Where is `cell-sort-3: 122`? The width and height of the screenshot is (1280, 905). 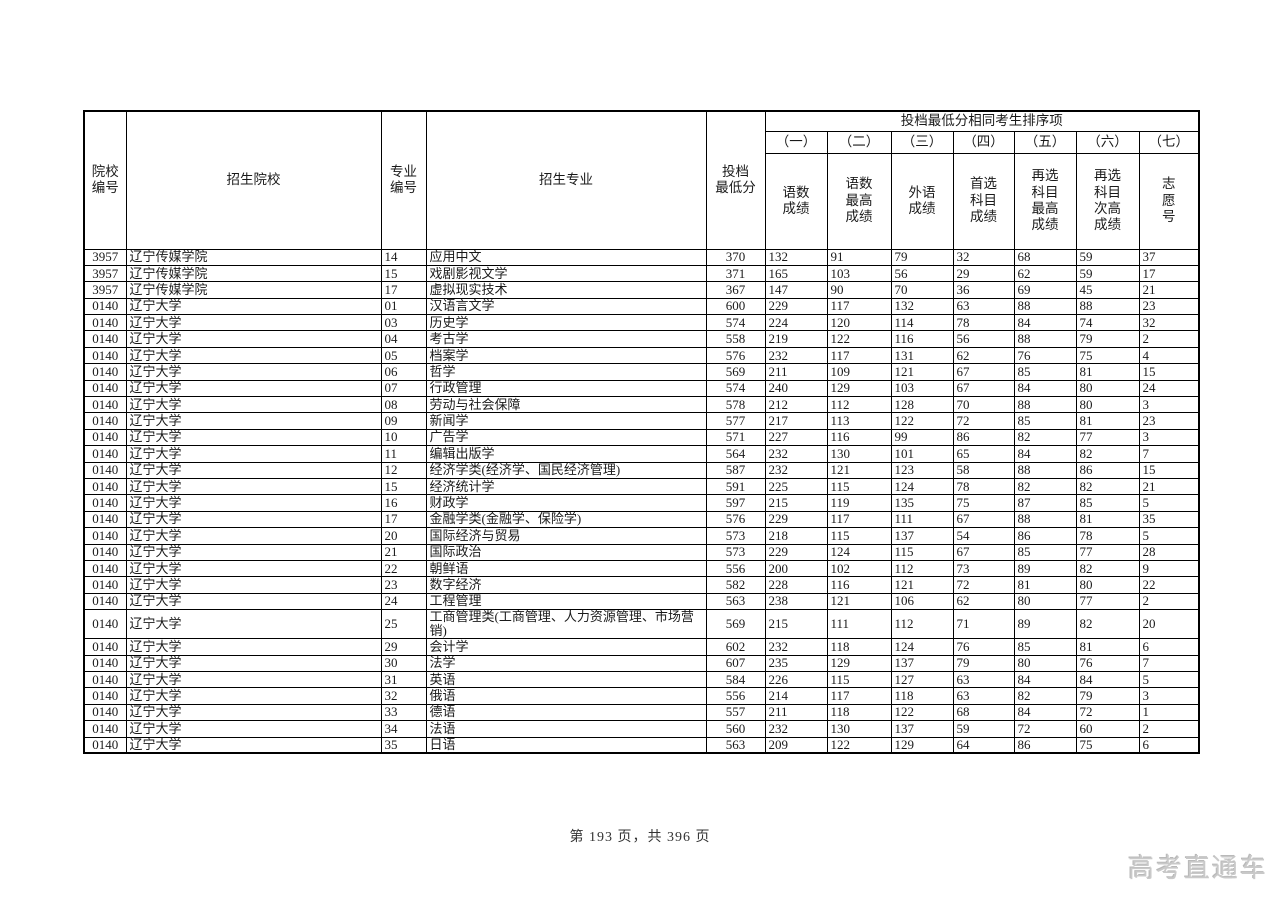 cell-sort-3: 122 is located at coordinates (922, 712).